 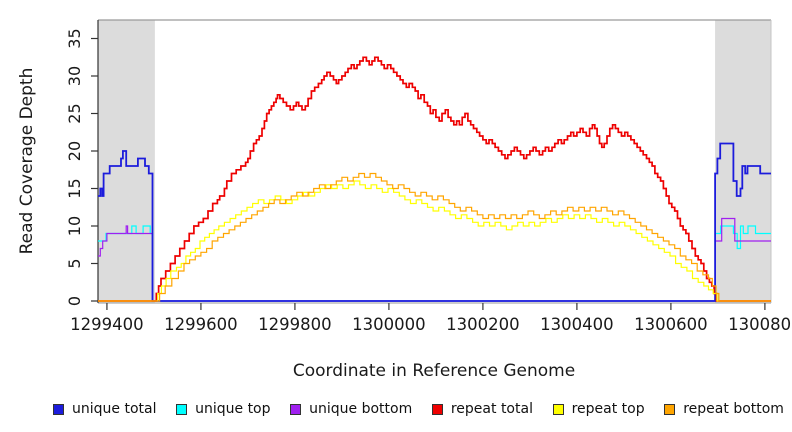 I want to click on x-tick-label: 1300000, so click(x=389, y=324).